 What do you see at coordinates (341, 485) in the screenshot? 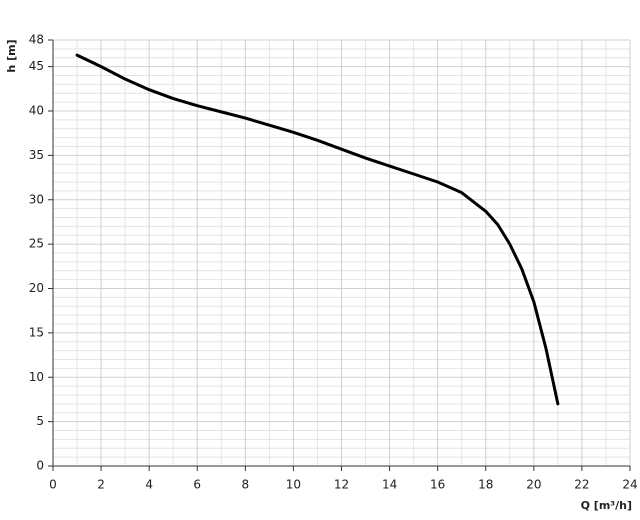
I see `x-tick-label: 12` at bounding box center [341, 485].